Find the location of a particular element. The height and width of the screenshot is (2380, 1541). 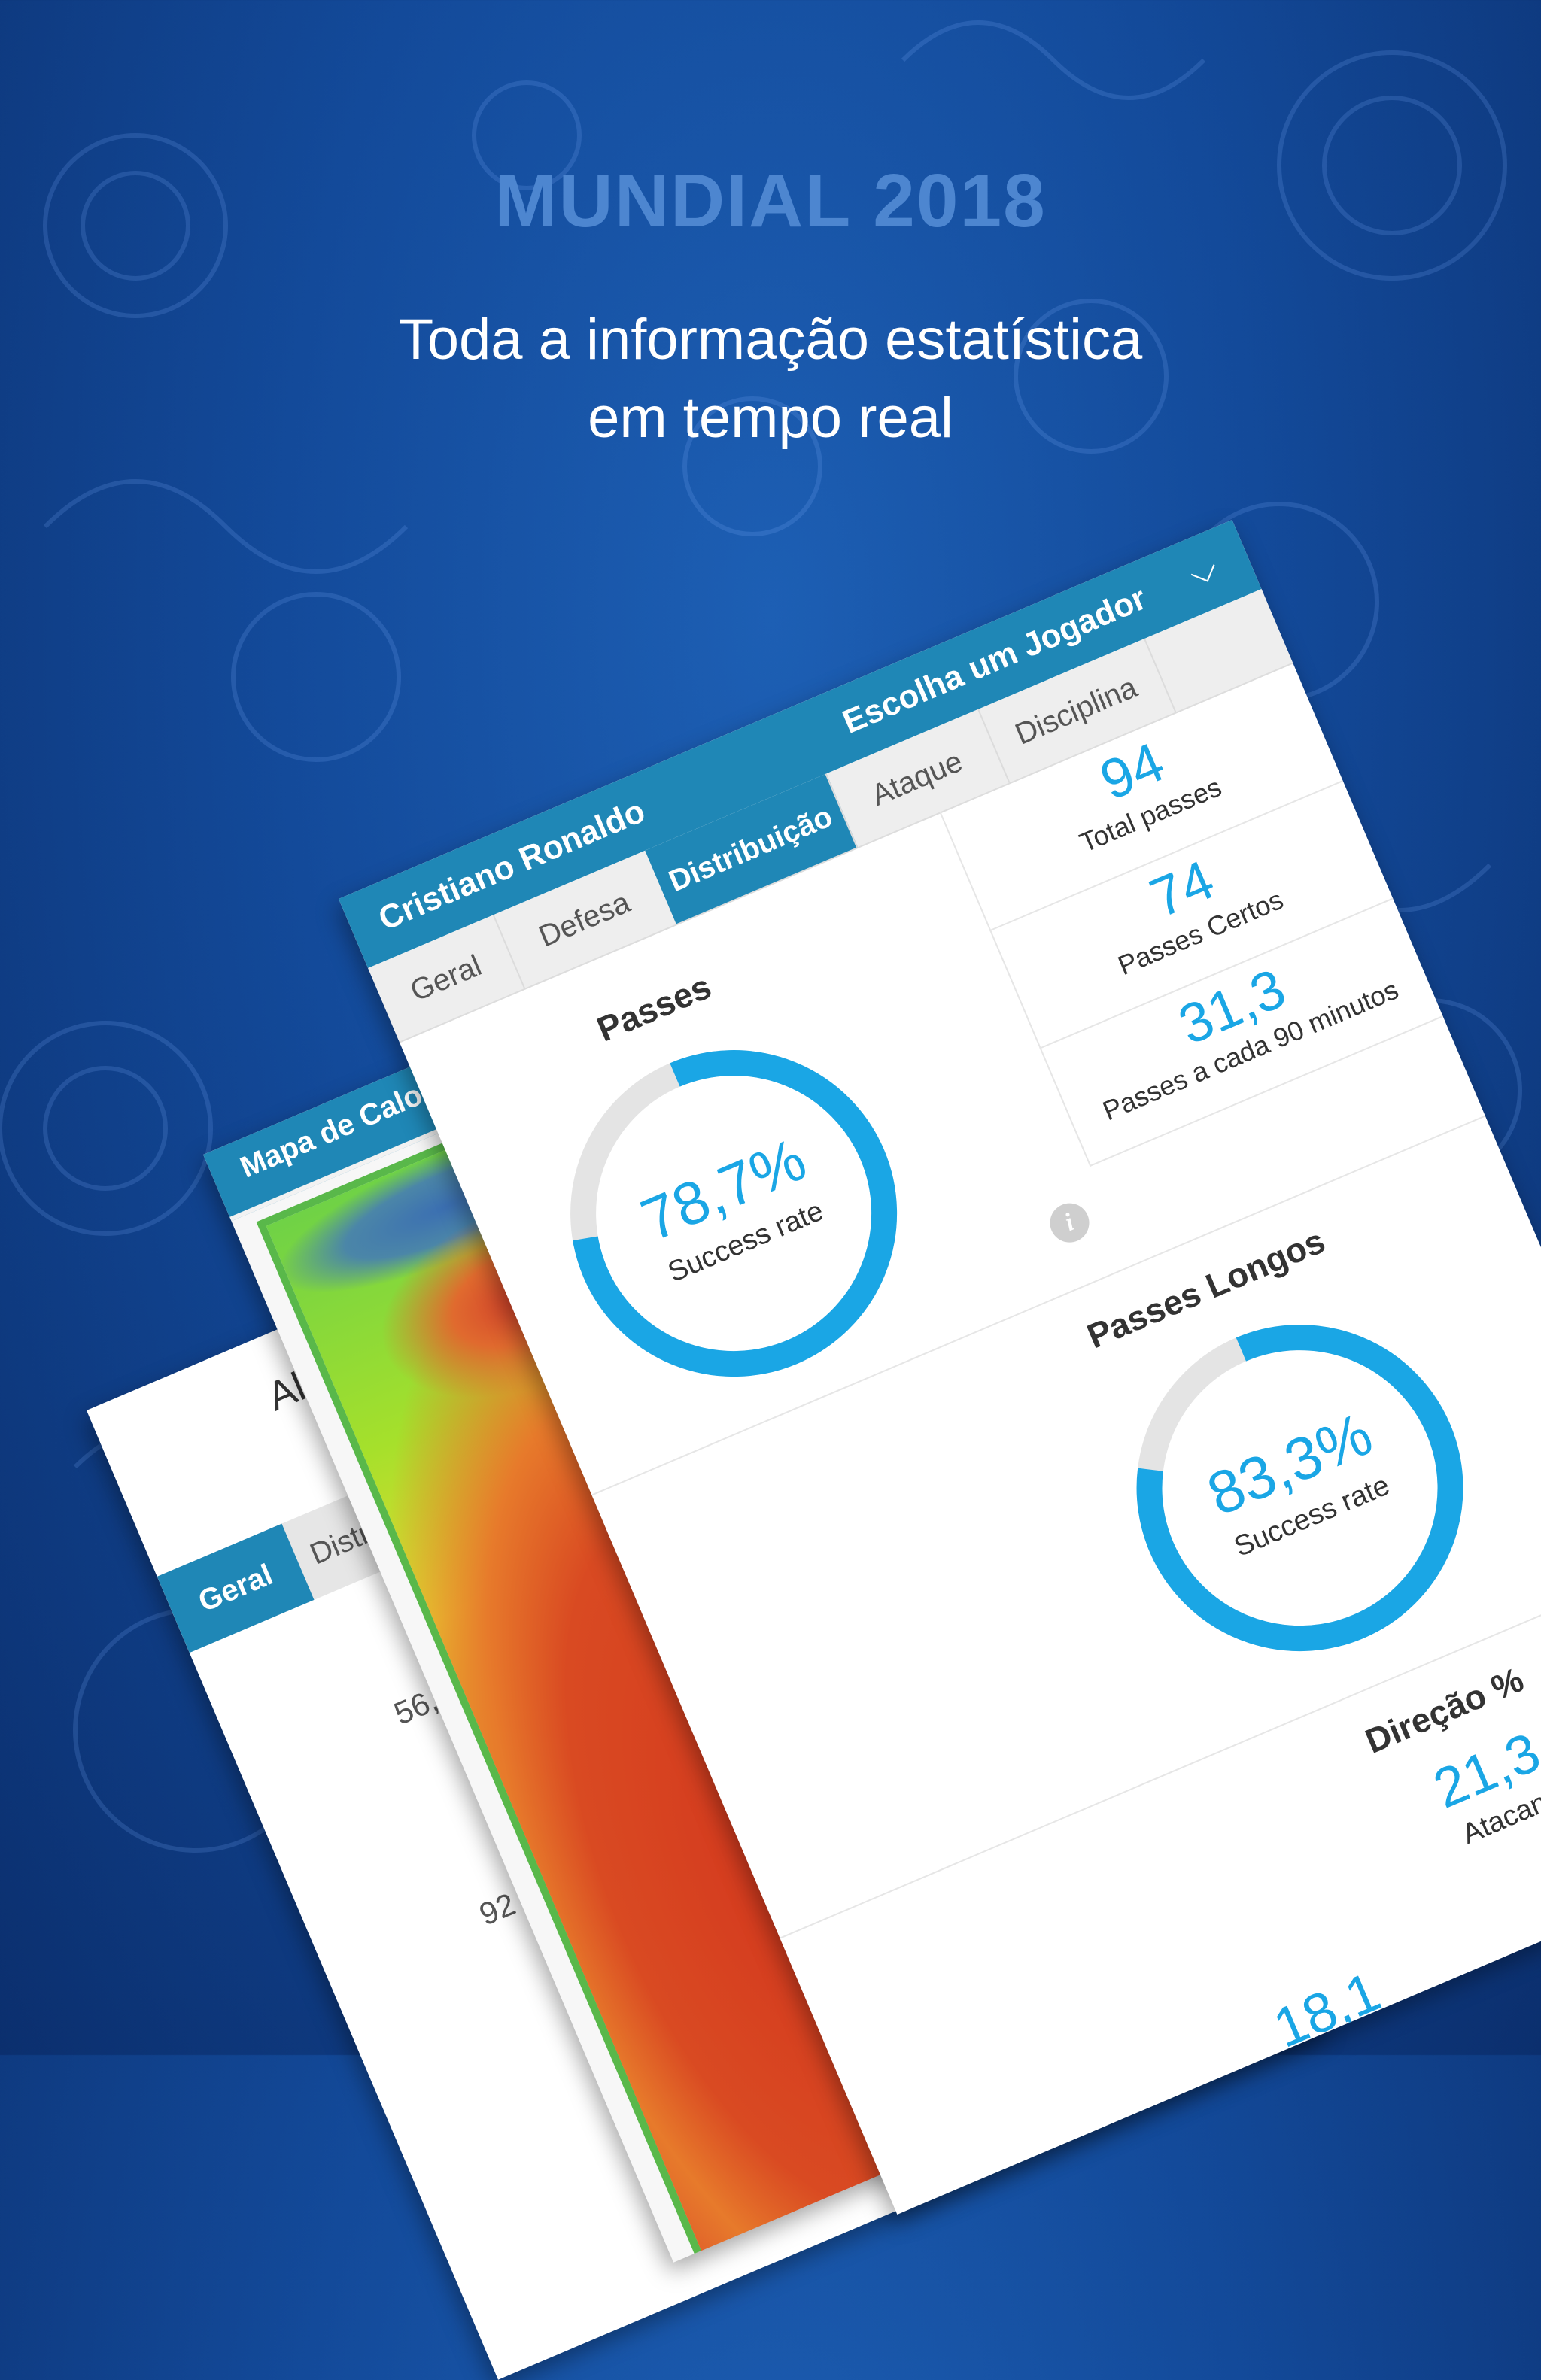

passes-title: Passes is located at coordinates (654, 1007).